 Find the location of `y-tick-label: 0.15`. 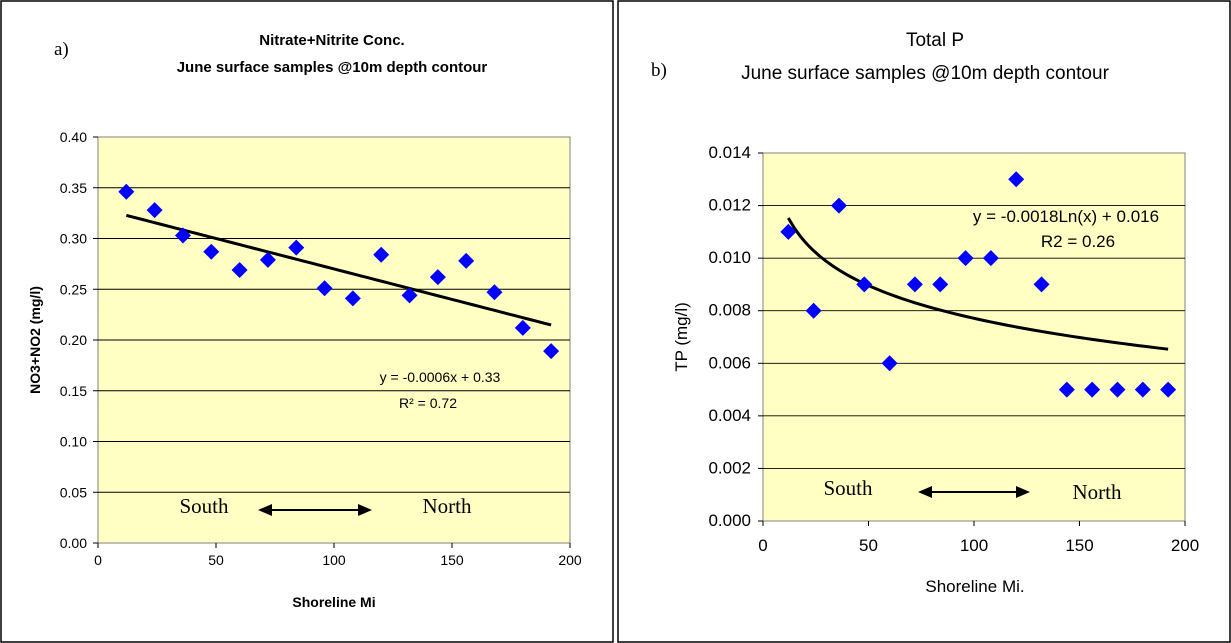

y-tick-label: 0.15 is located at coordinates (73, 391).